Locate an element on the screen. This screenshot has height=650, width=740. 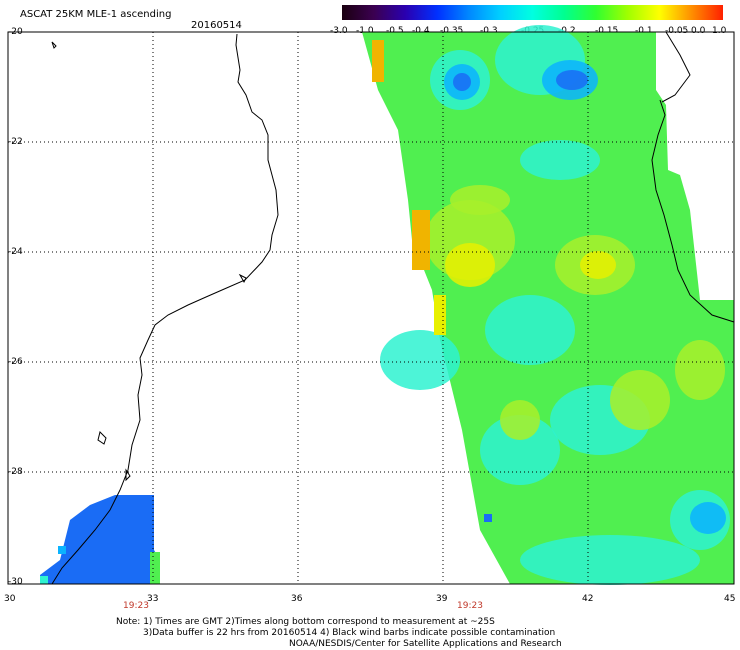
lat-label: -22 is located at coordinates (15, 142).